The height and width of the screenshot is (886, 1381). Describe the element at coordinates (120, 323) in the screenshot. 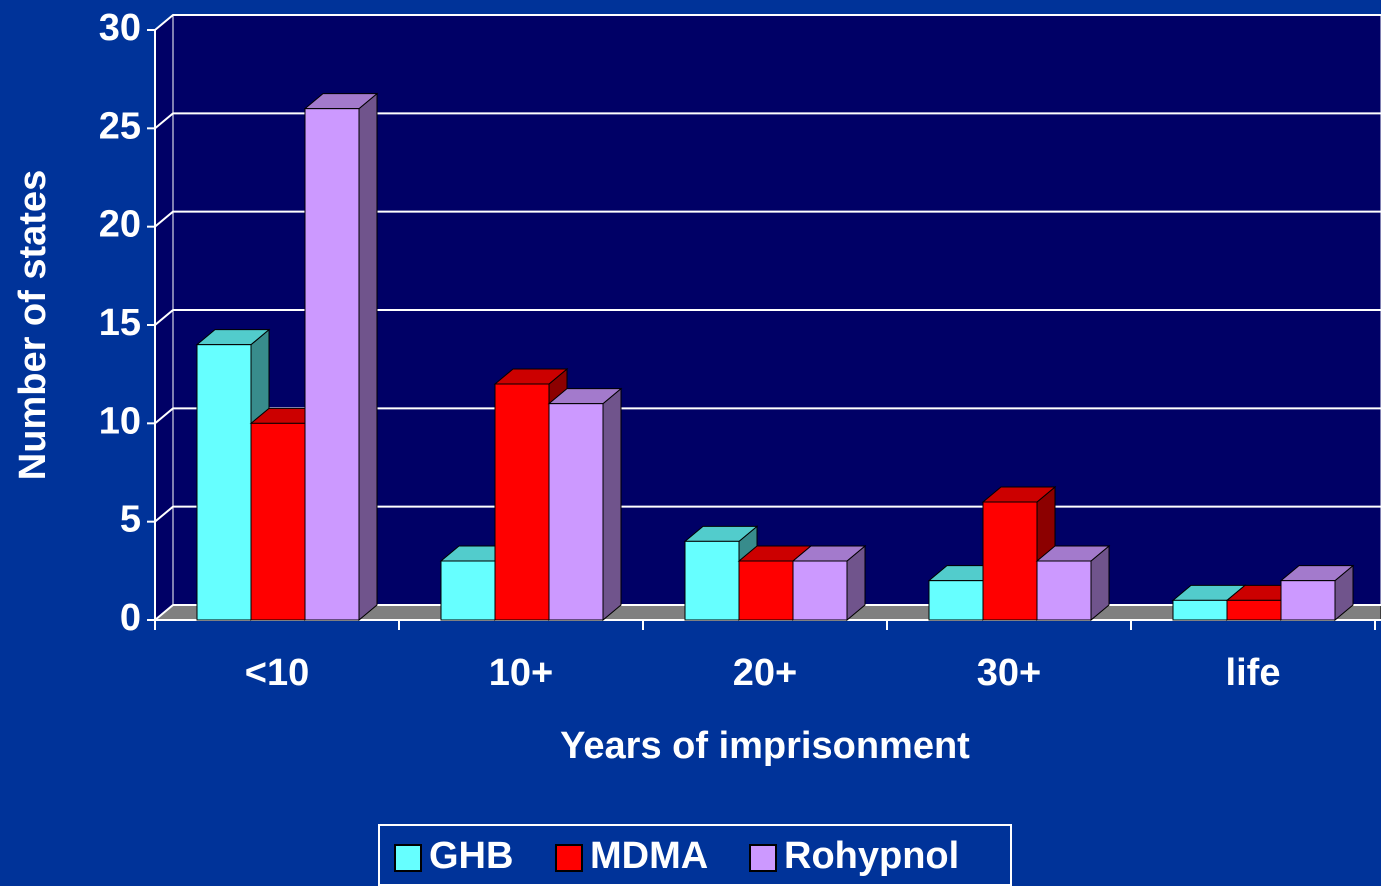

I see `y-tick-label: 15` at that location.